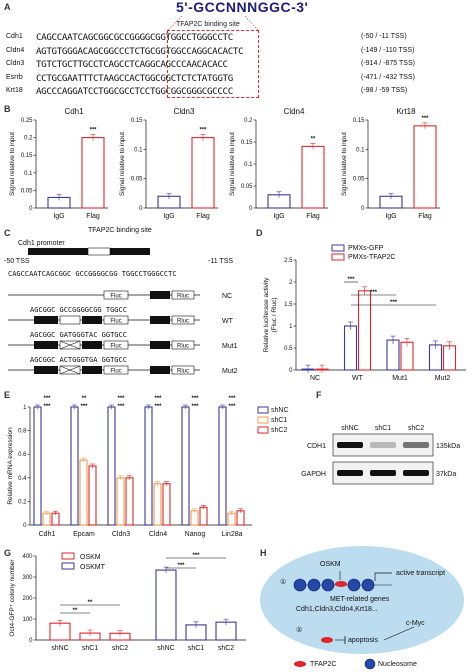 The height and width of the screenshot is (672, 474). Describe the element at coordinates (15, 63) in the screenshot. I see `a-gene-label: Cldn3` at that location.